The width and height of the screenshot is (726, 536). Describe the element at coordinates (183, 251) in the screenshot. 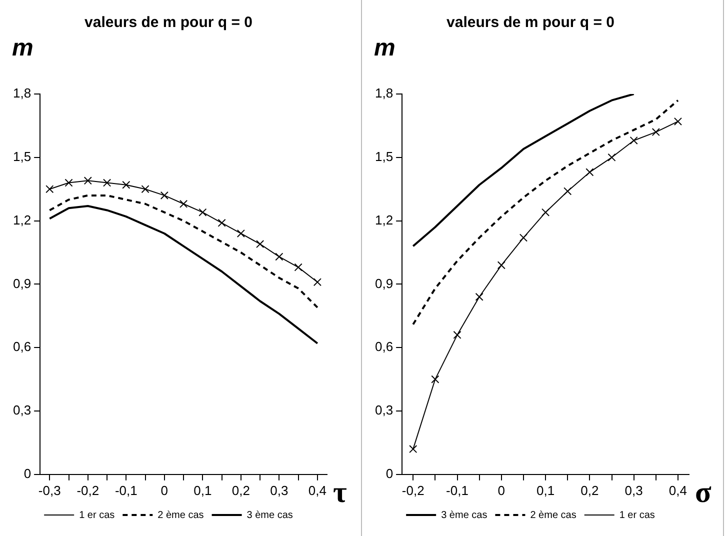

I see `line-series` at that location.